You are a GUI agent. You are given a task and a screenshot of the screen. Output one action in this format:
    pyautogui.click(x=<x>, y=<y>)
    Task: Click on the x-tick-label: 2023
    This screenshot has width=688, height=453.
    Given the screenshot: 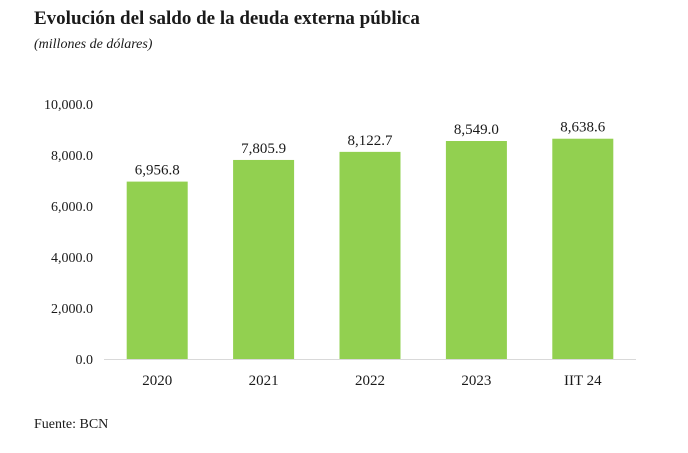 What is the action you would take?
    pyautogui.click(x=476, y=381)
    